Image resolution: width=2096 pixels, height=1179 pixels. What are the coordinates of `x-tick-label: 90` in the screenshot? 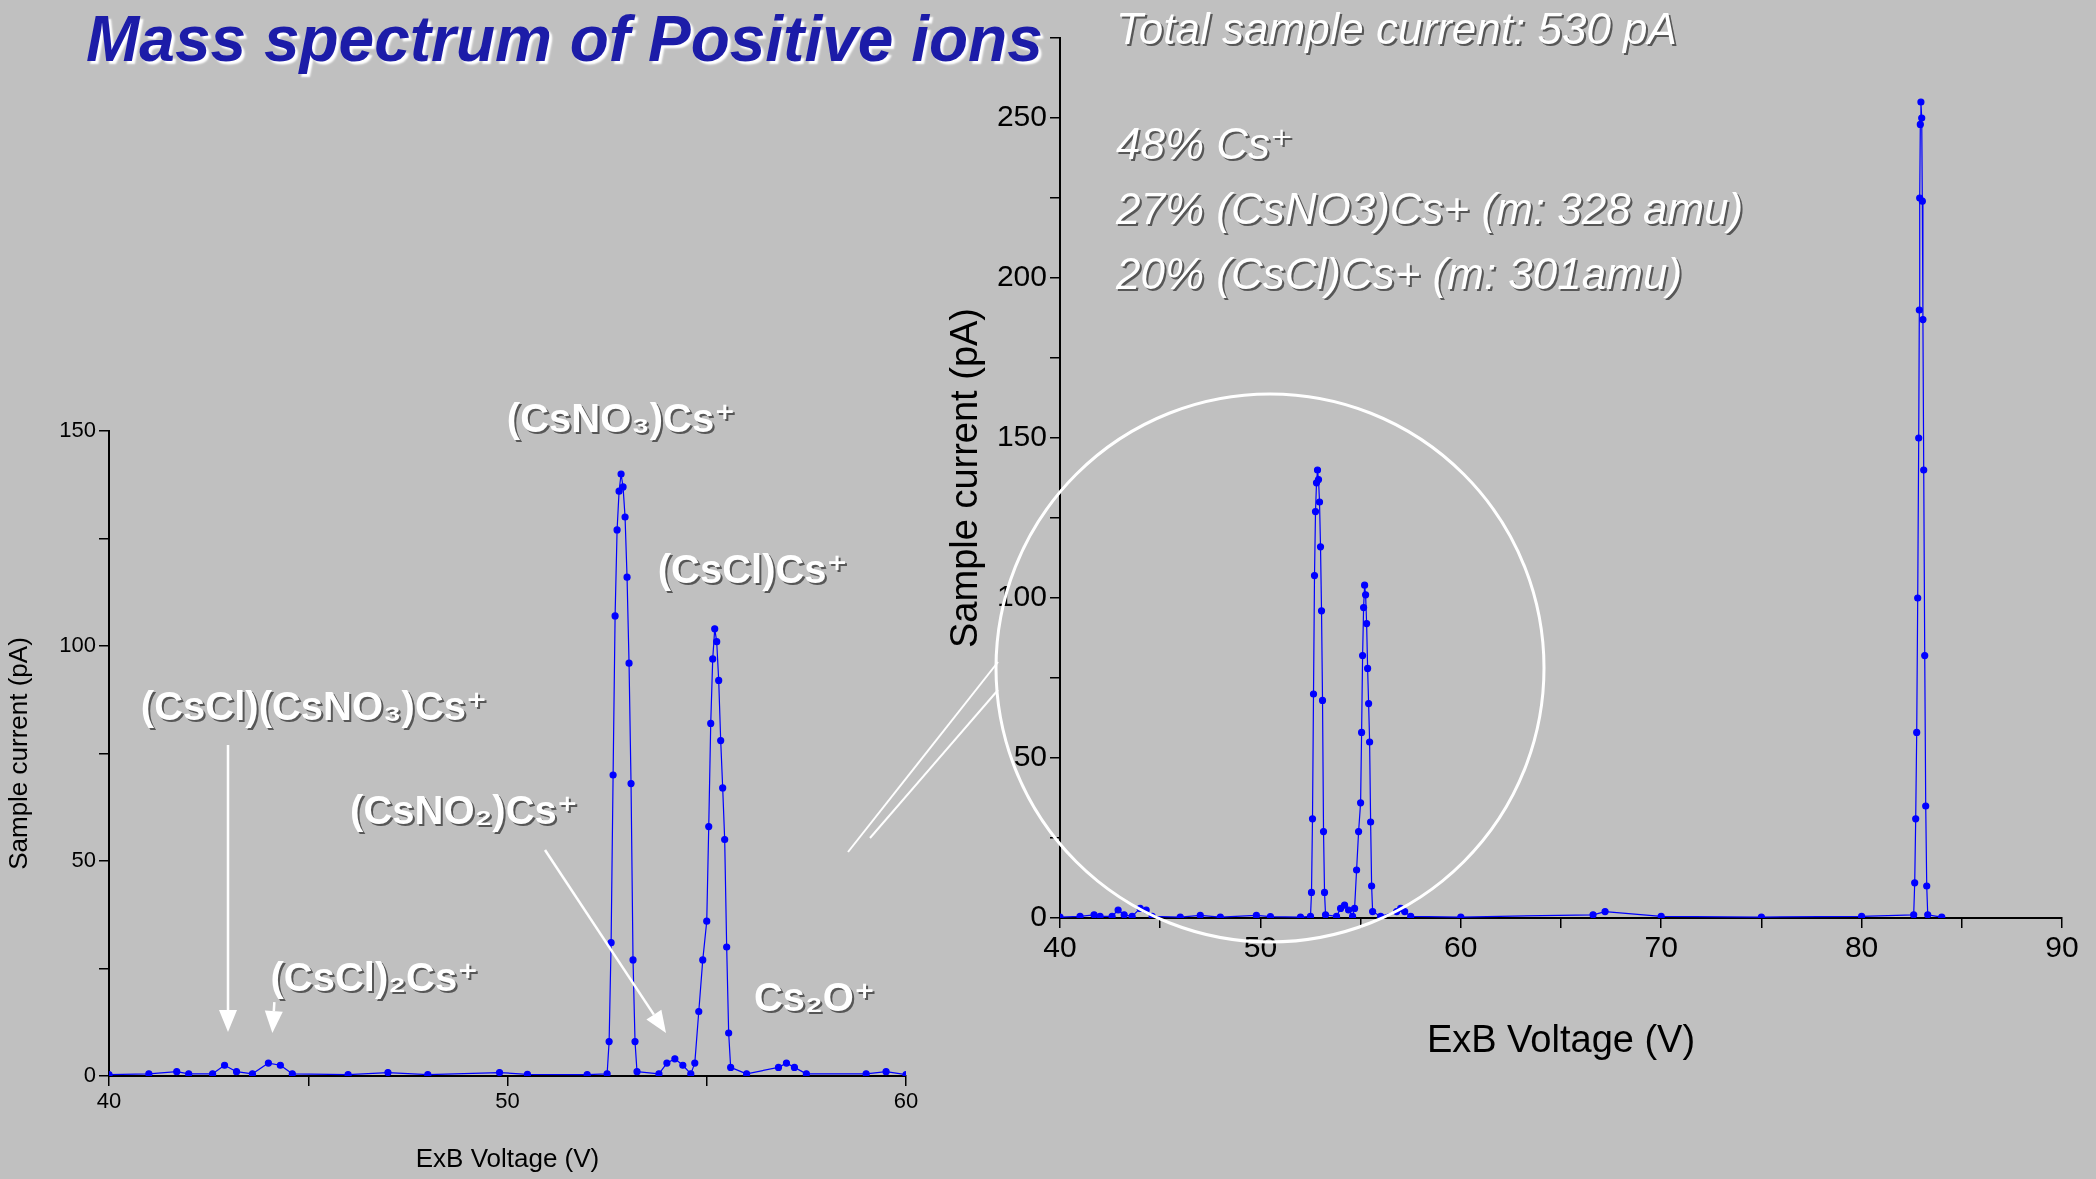 It's located at (2062, 947).